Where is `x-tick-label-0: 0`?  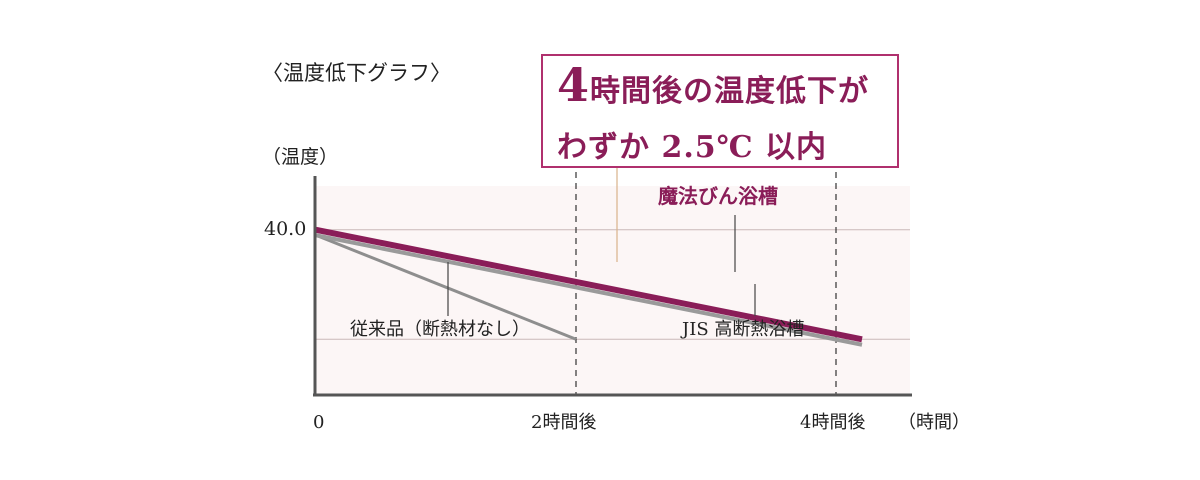 x-tick-label-0: 0 is located at coordinates (318, 422).